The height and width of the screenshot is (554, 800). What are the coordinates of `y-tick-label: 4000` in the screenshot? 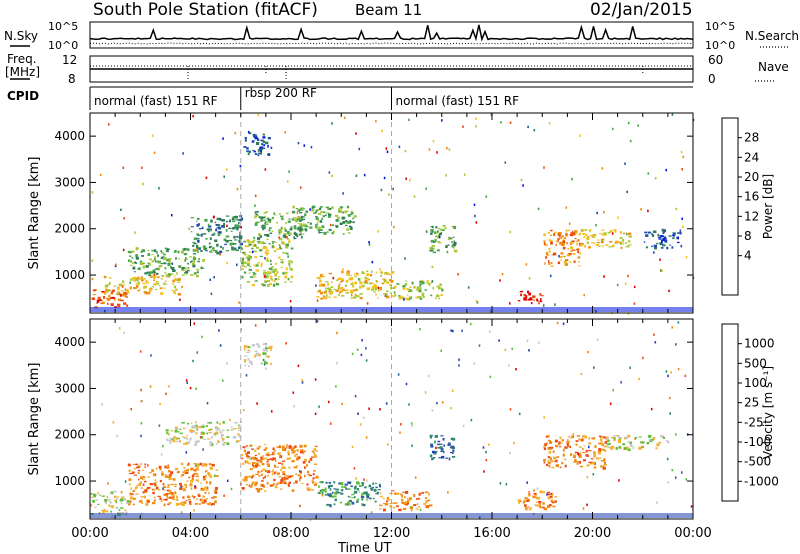 It's located at (69, 136).